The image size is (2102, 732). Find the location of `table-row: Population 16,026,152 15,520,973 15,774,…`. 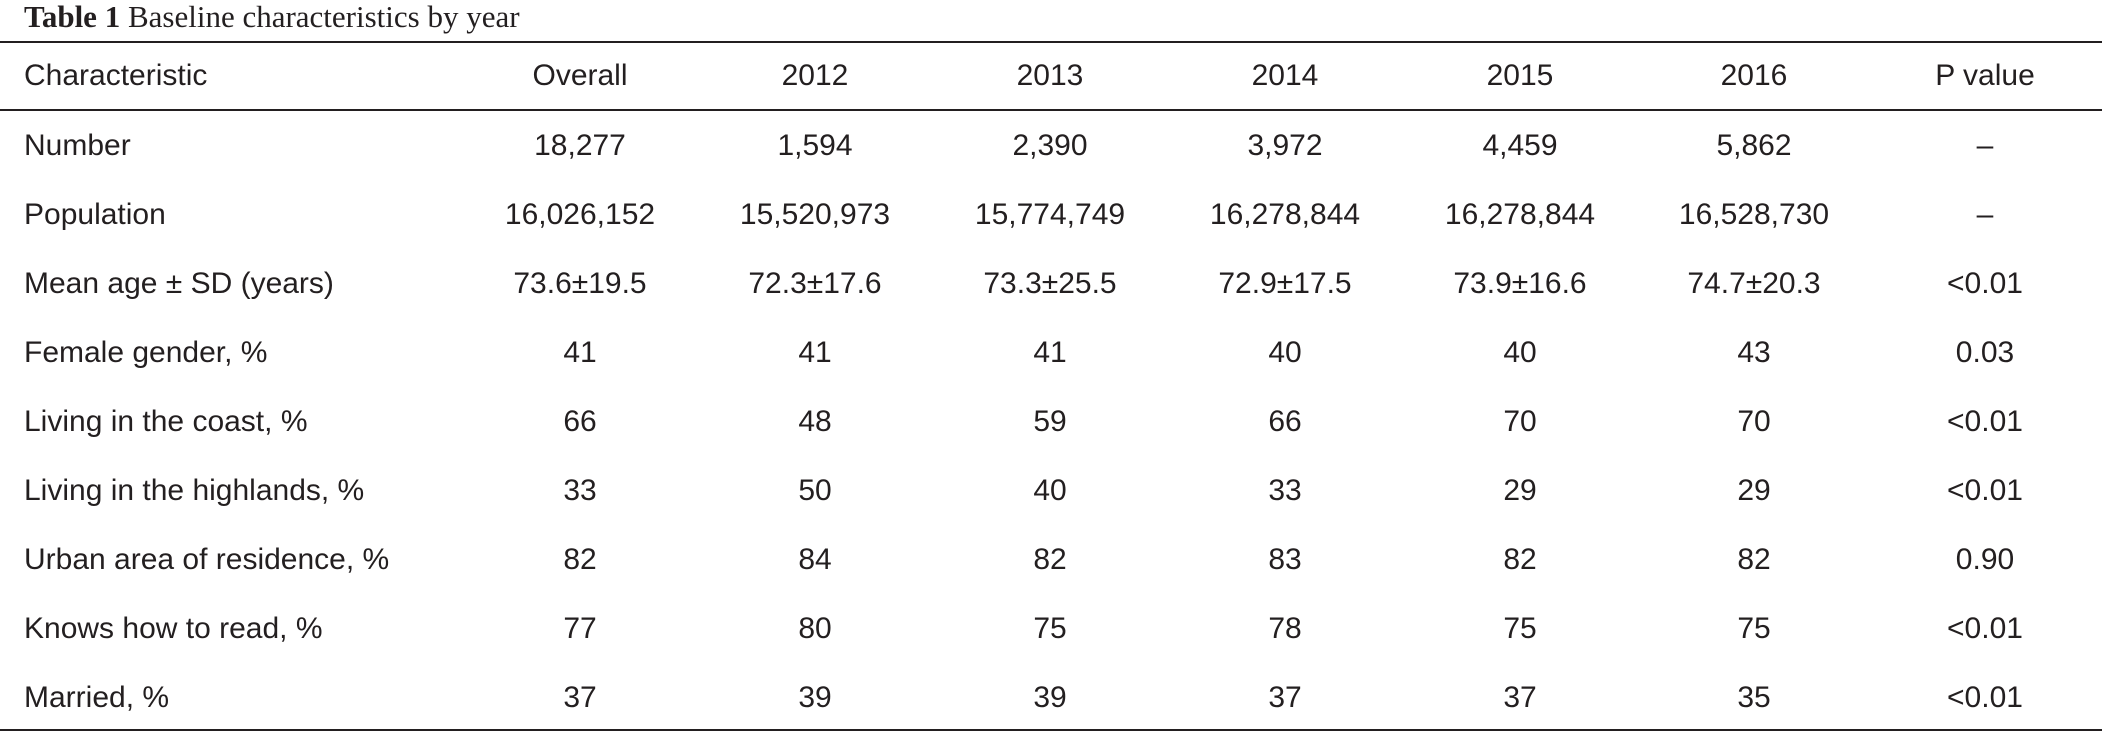

table-row: Population 16,026,152 15,520,973 15,774,… is located at coordinates (1051, 214).